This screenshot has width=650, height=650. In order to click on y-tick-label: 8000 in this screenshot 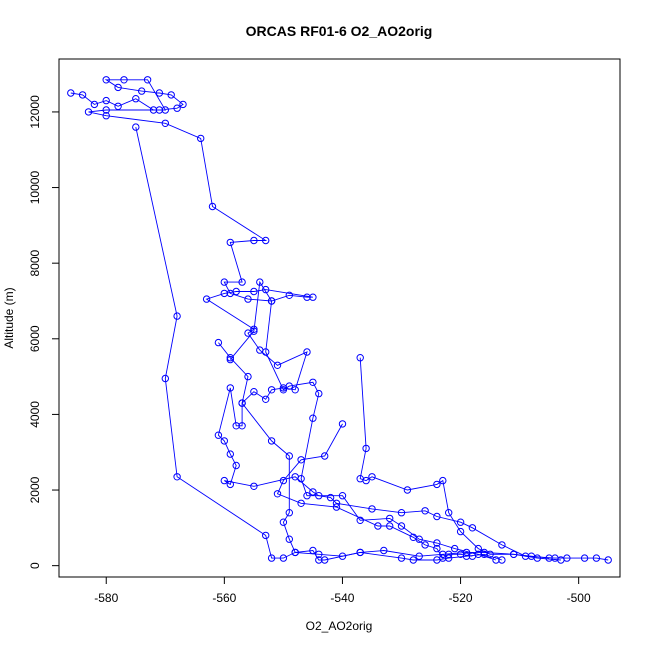, I will do `click(35, 263)`.